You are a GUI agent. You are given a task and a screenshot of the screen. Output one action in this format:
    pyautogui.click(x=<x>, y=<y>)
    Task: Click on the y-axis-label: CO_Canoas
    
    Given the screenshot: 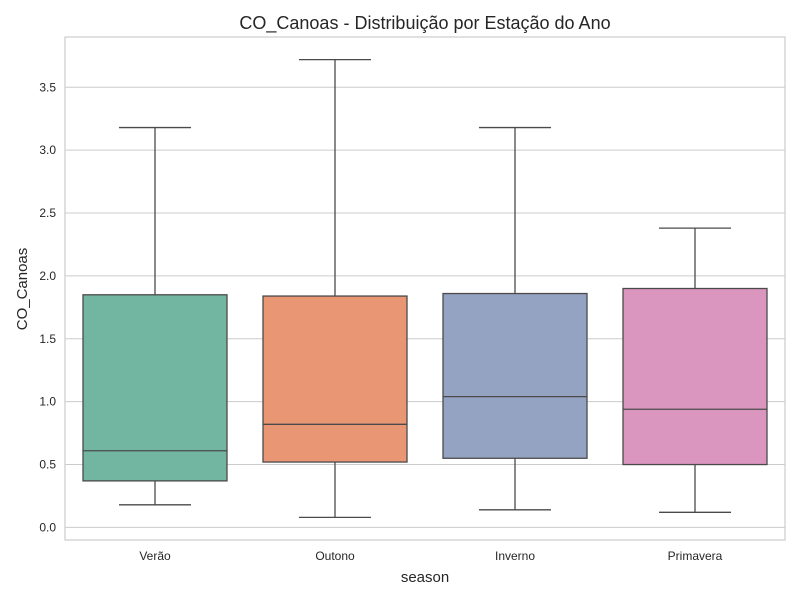 What is the action you would take?
    pyautogui.click(x=22, y=289)
    